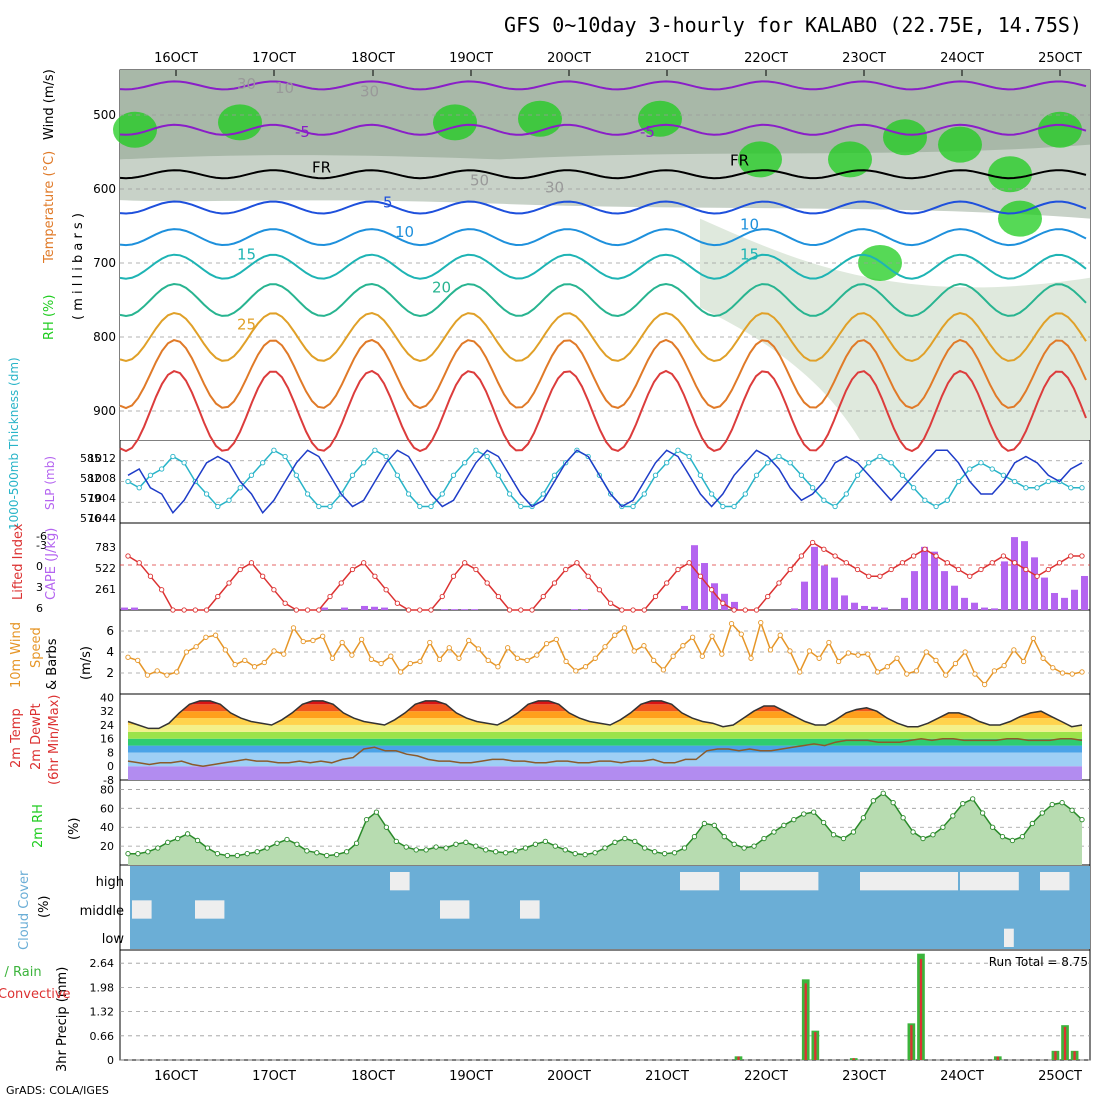  What do you see at coordinates (369, 92) in the screenshot?
I see `contour-label-11: 30` at bounding box center [369, 92].